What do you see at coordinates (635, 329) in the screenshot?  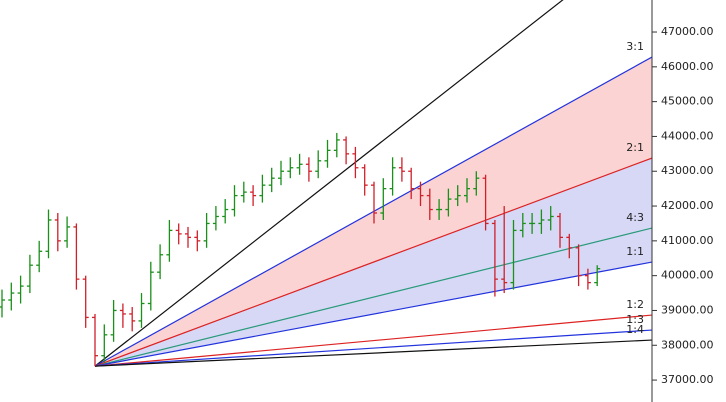 I see `fan-label: 1:4` at bounding box center [635, 329].